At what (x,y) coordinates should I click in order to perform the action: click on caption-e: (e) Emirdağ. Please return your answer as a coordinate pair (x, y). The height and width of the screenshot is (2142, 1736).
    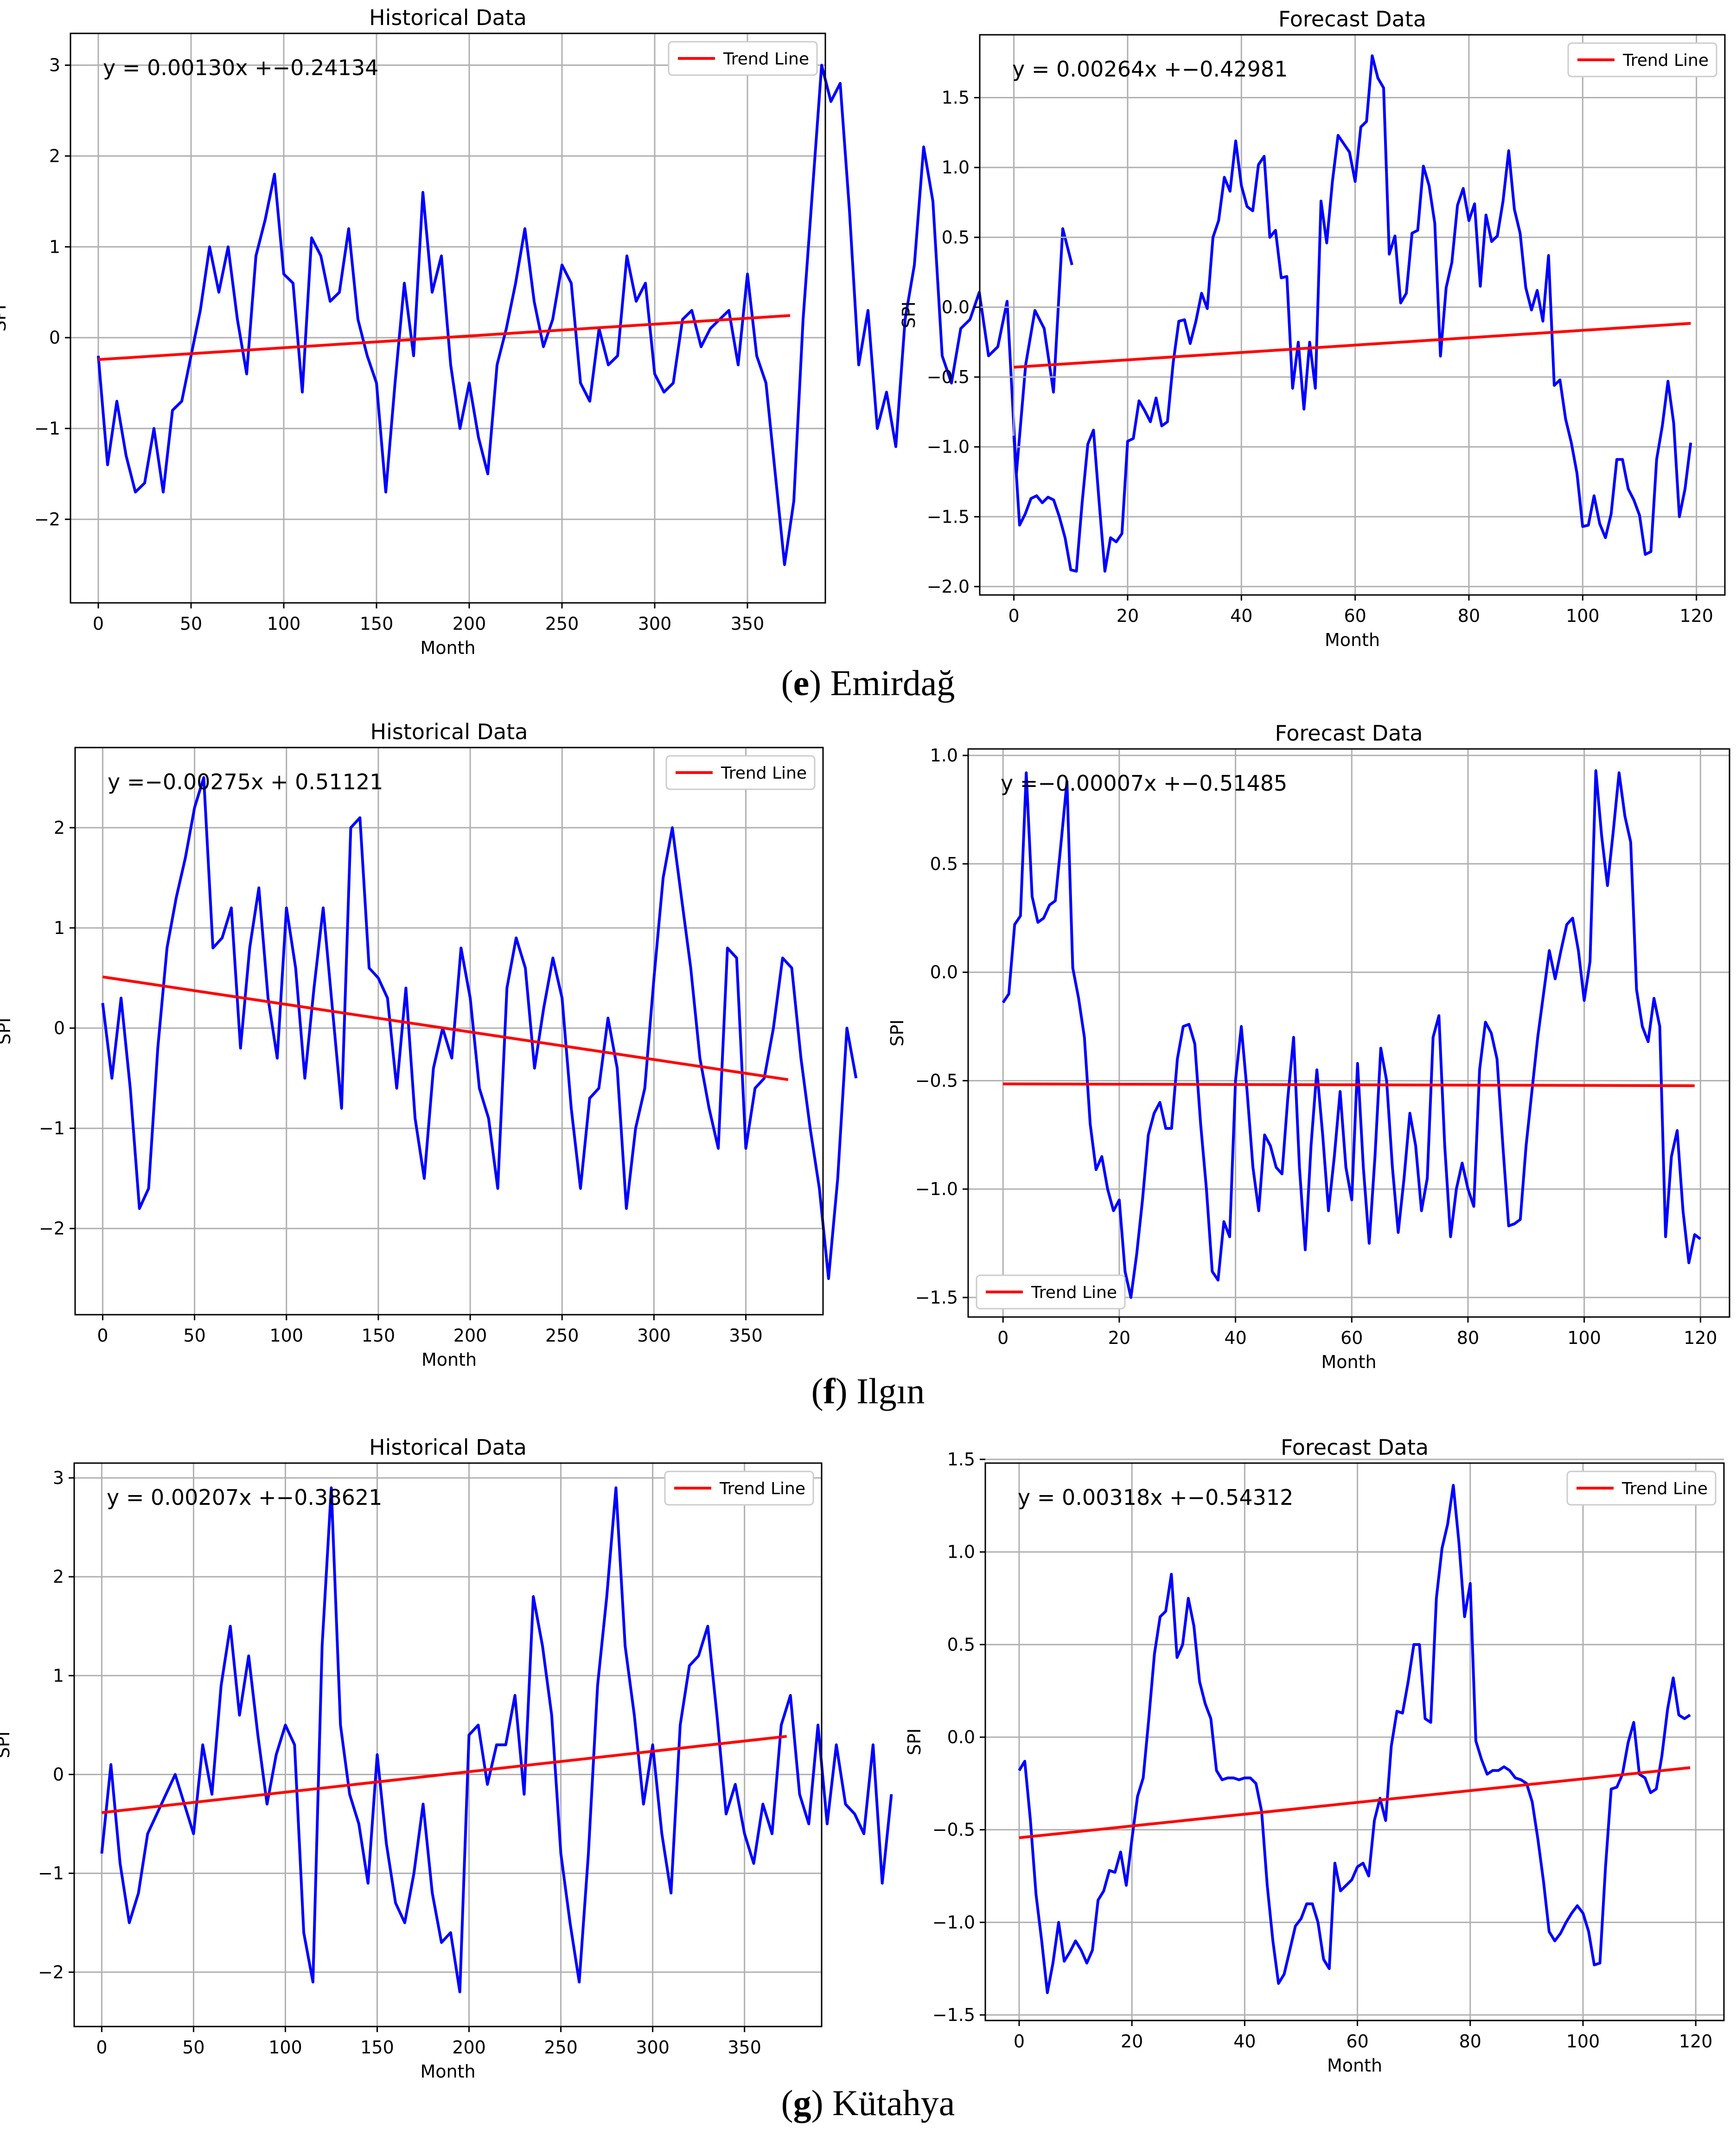
    Looking at the image, I should click on (868, 683).